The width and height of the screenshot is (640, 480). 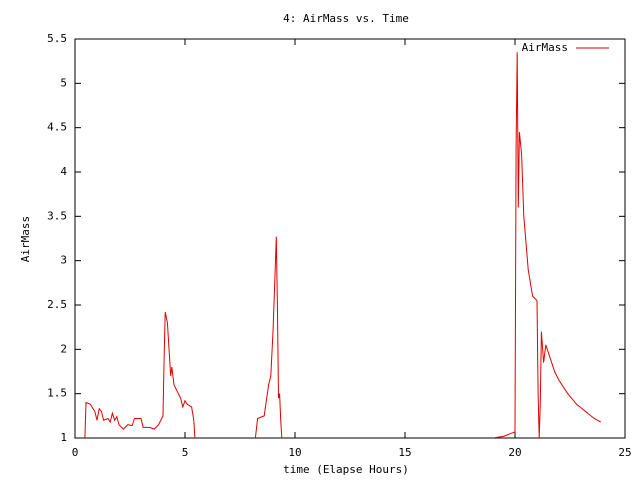 I want to click on y-tick-label: 4.5, so click(x=57, y=127).